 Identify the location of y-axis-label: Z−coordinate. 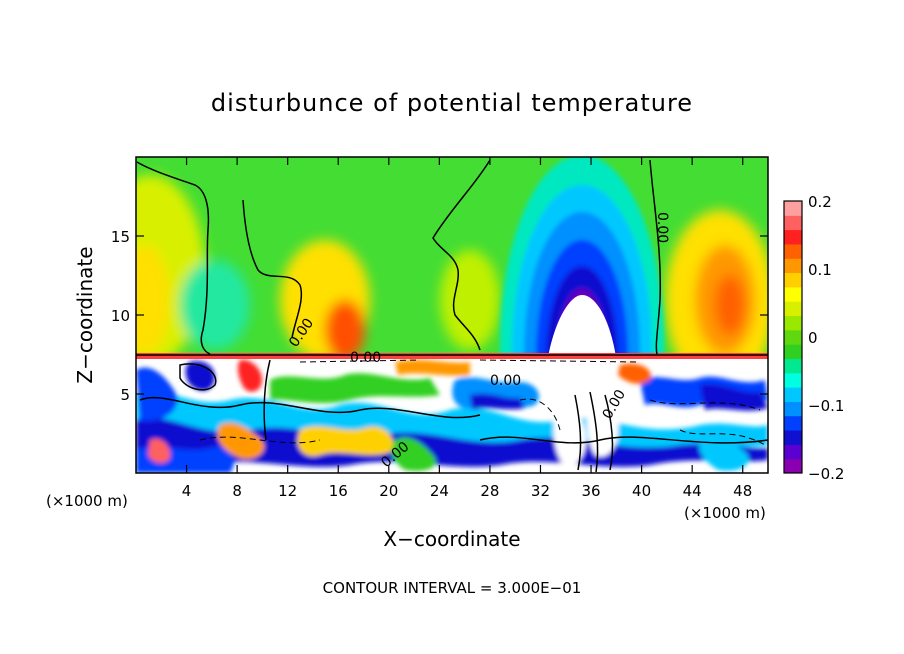
(85, 314).